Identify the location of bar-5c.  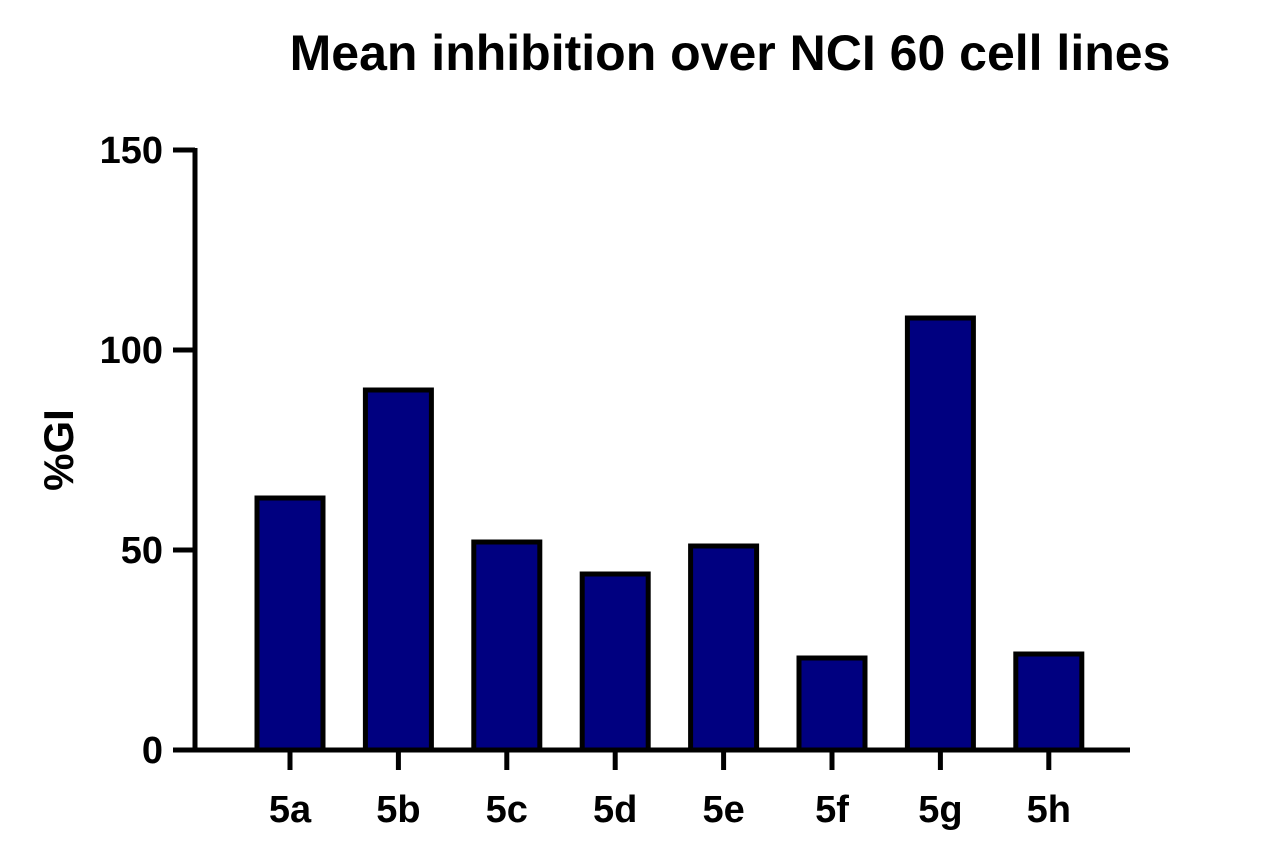
(507, 646).